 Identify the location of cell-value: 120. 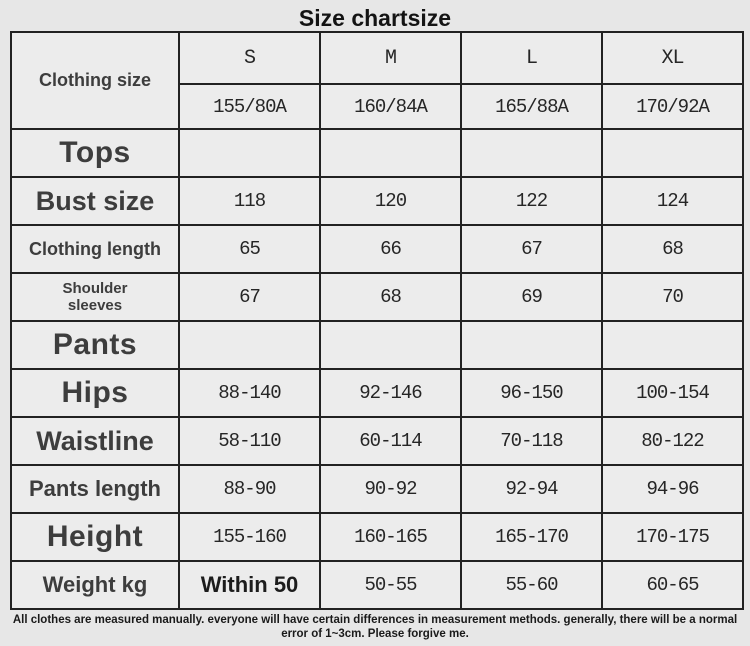
(390, 201).